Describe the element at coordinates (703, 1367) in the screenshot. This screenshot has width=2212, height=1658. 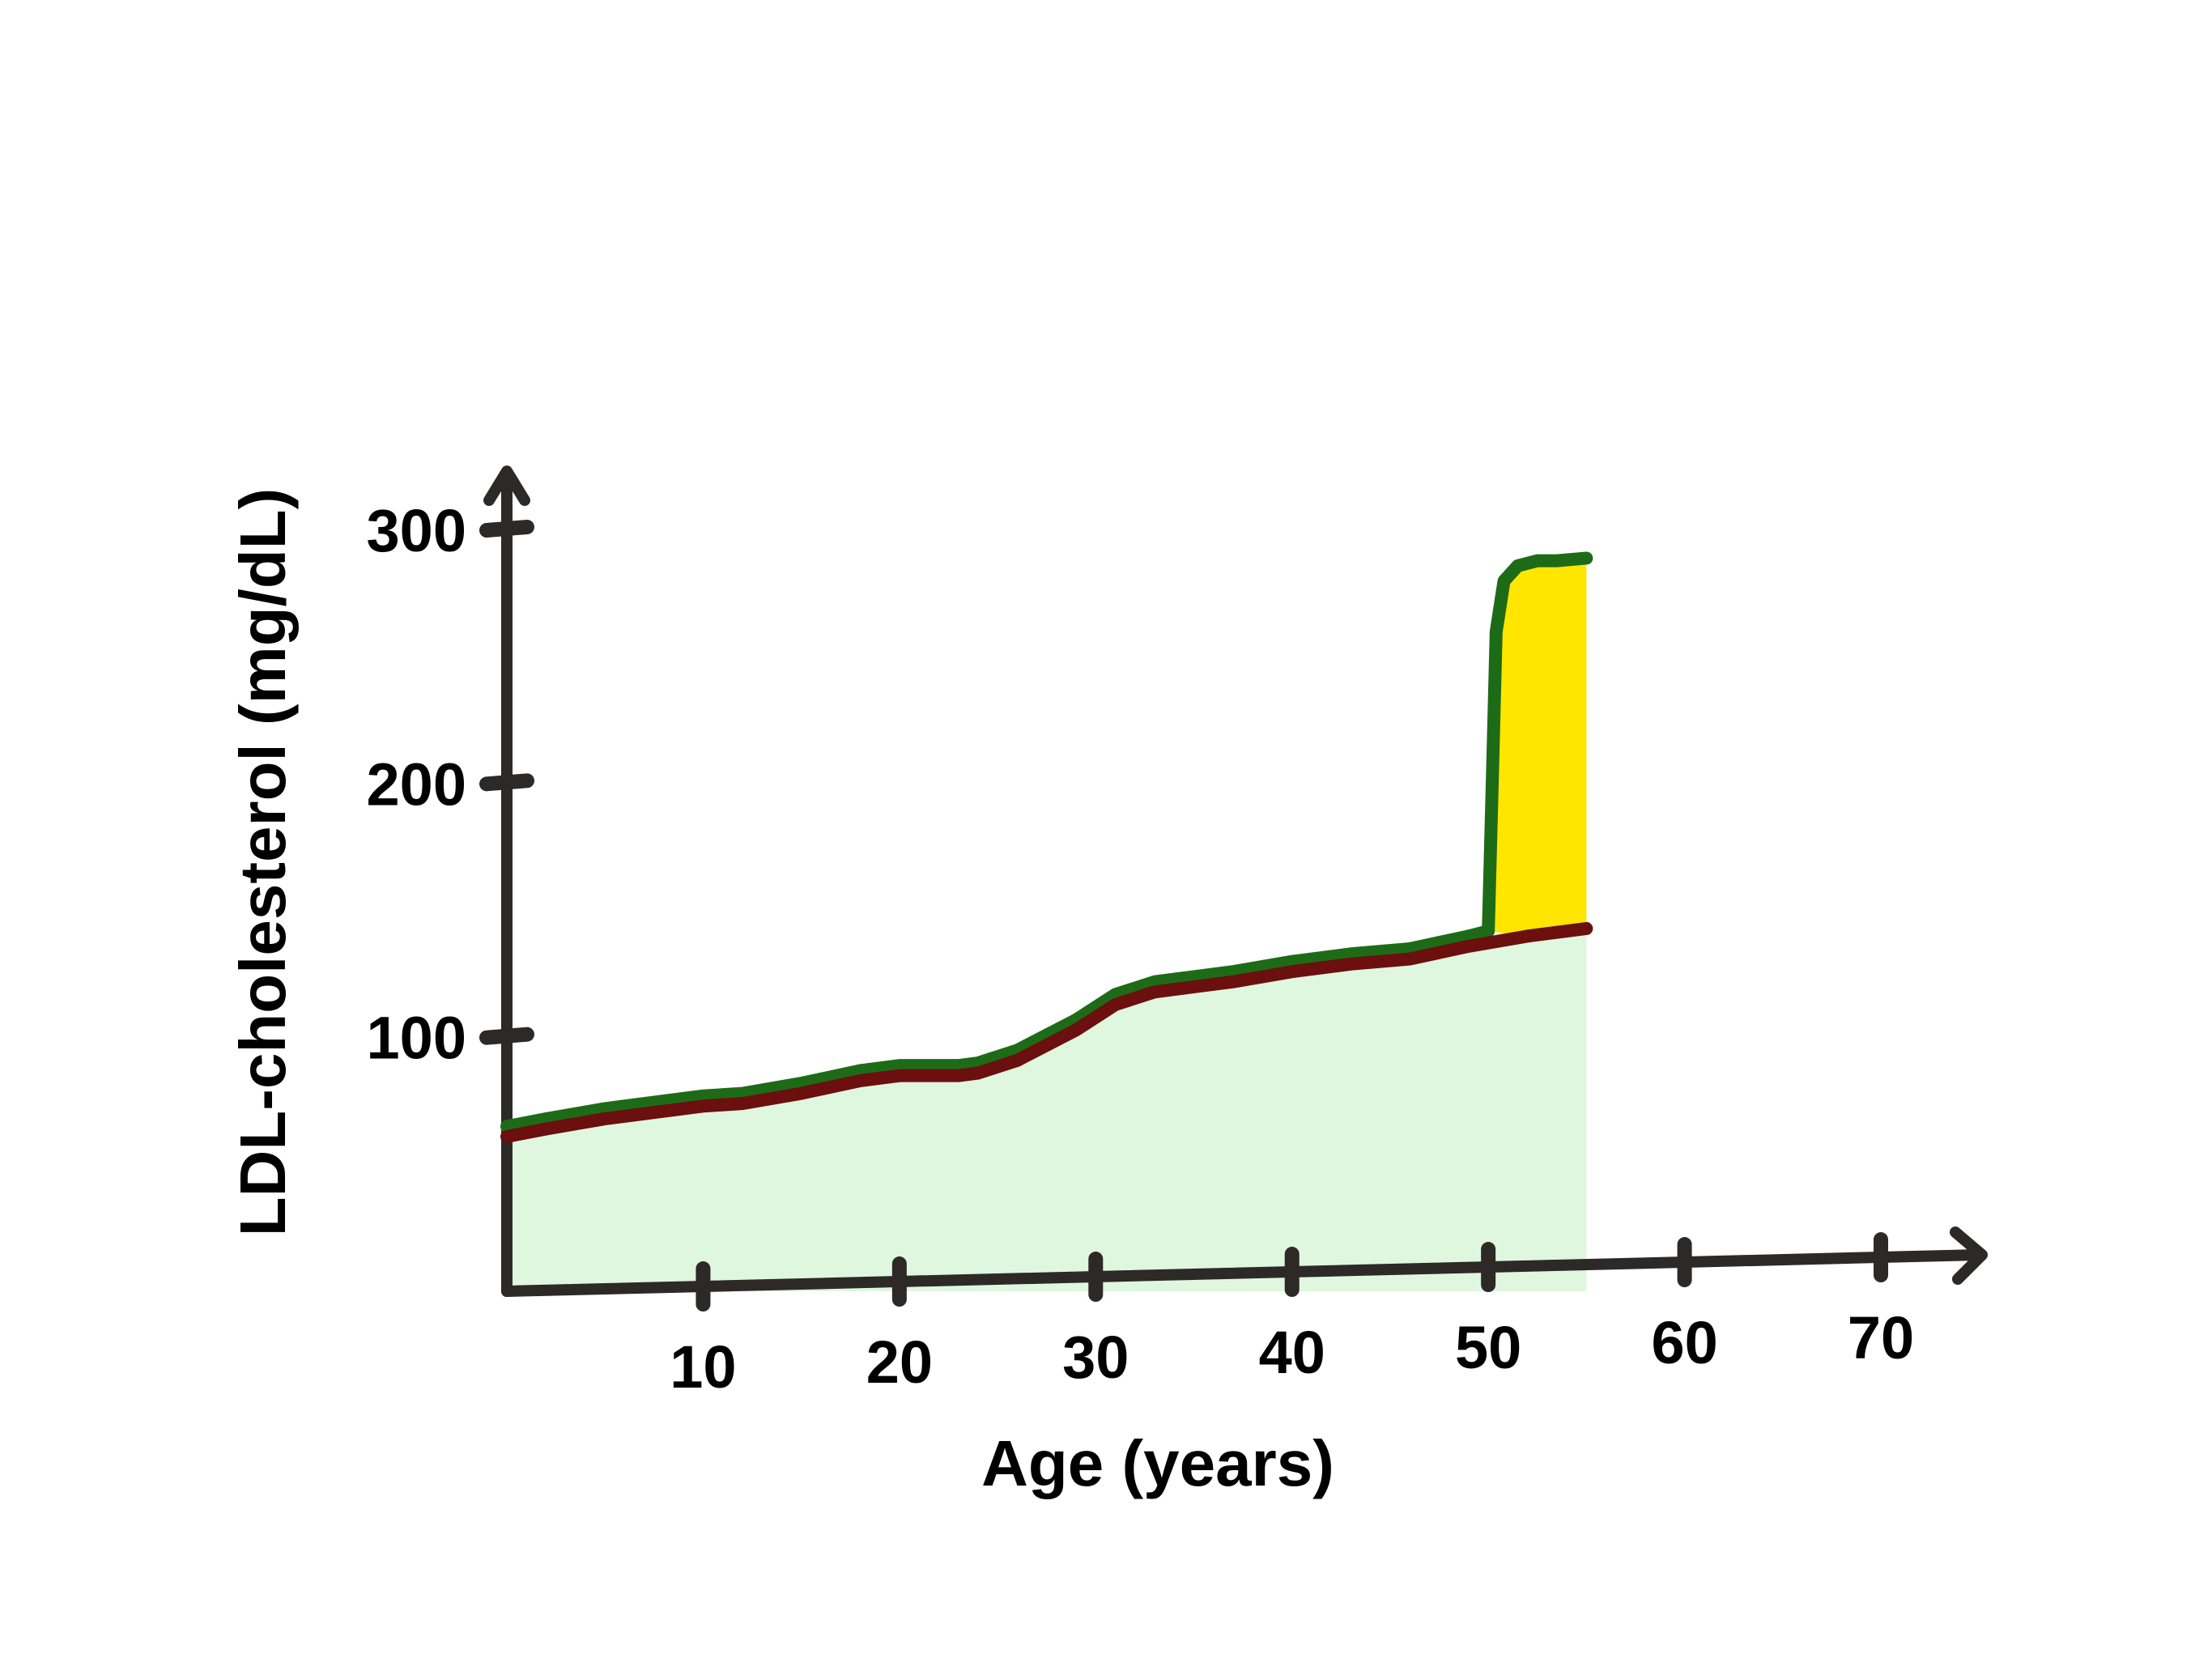
I see `x-tick-label-10: 10` at that location.